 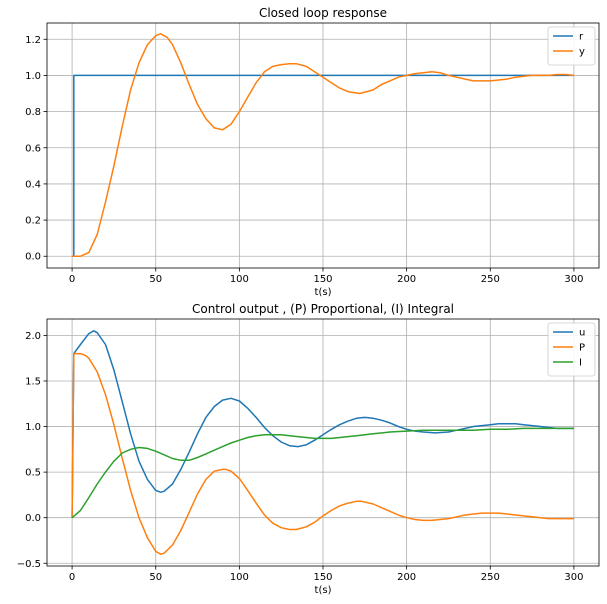 What do you see at coordinates (29, 564) in the screenshot?
I see `y-tick-label: −0.5` at bounding box center [29, 564].